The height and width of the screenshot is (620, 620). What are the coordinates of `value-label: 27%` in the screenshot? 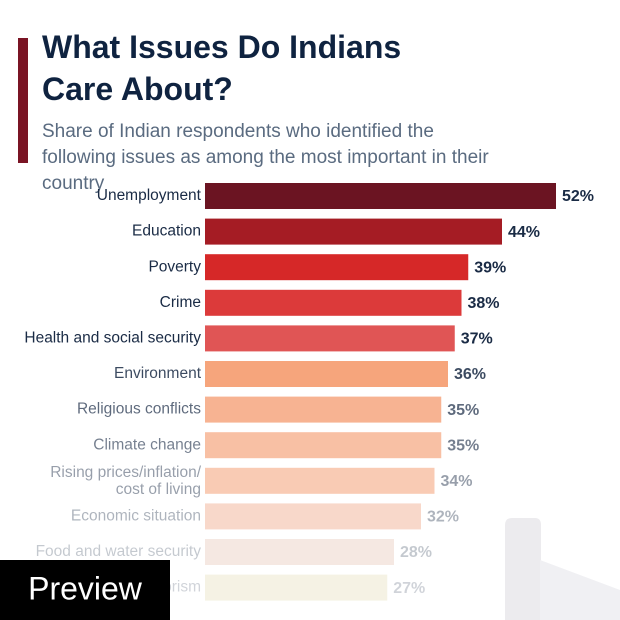 It's located at (409, 588).